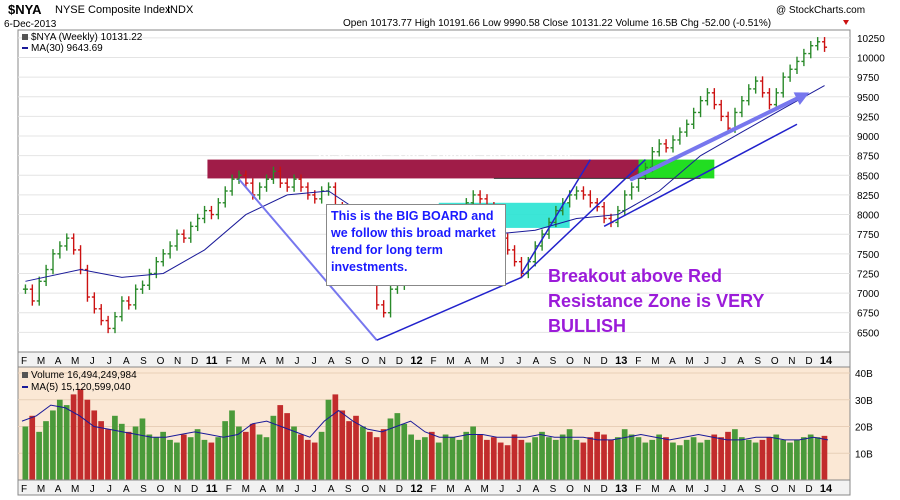  Describe the element at coordinates (868, 117) in the screenshot. I see `price-tick-label: 9250` at that location.